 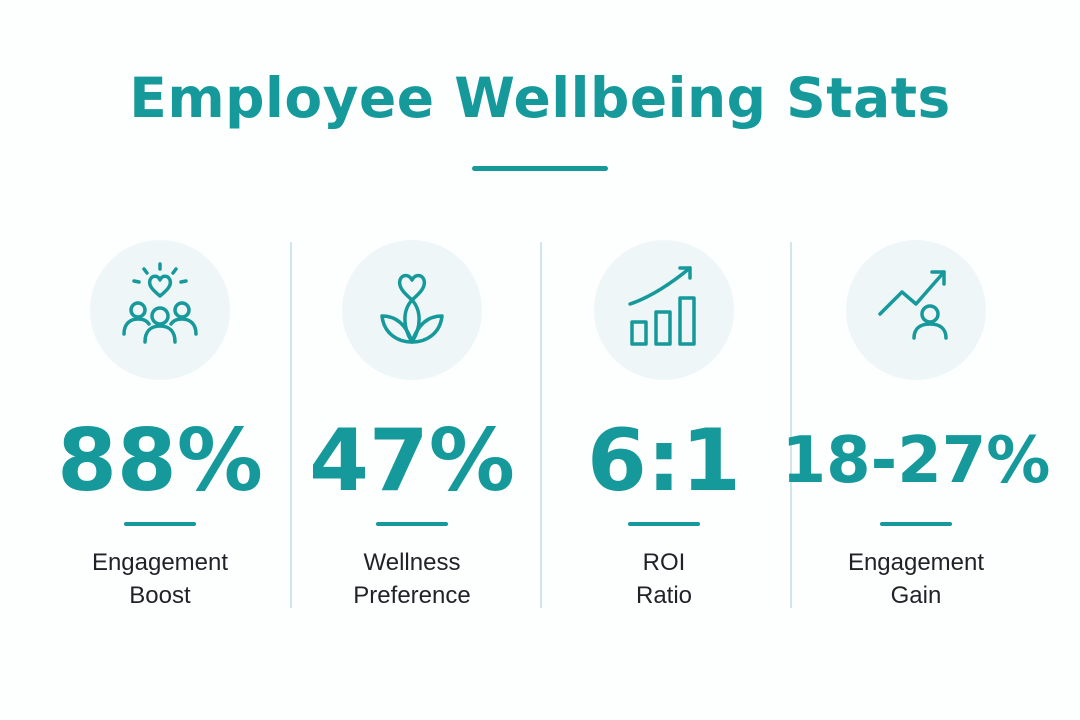 What do you see at coordinates (412, 461) in the screenshot?
I see `stat-value: 47%` at bounding box center [412, 461].